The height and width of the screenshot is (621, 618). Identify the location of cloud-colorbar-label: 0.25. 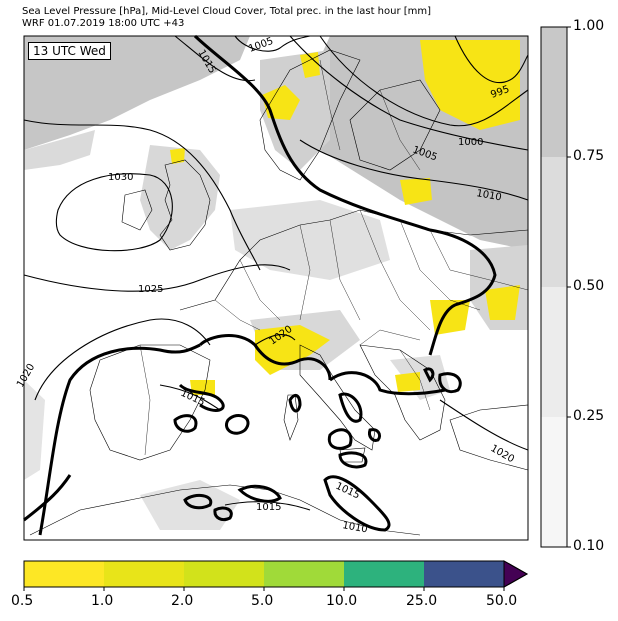
(589, 416).